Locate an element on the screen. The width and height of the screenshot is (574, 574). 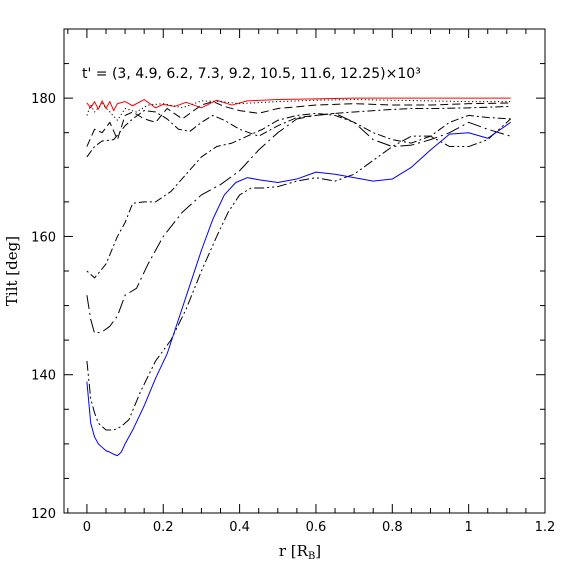
y-tick-label: 180 is located at coordinates (43, 99).